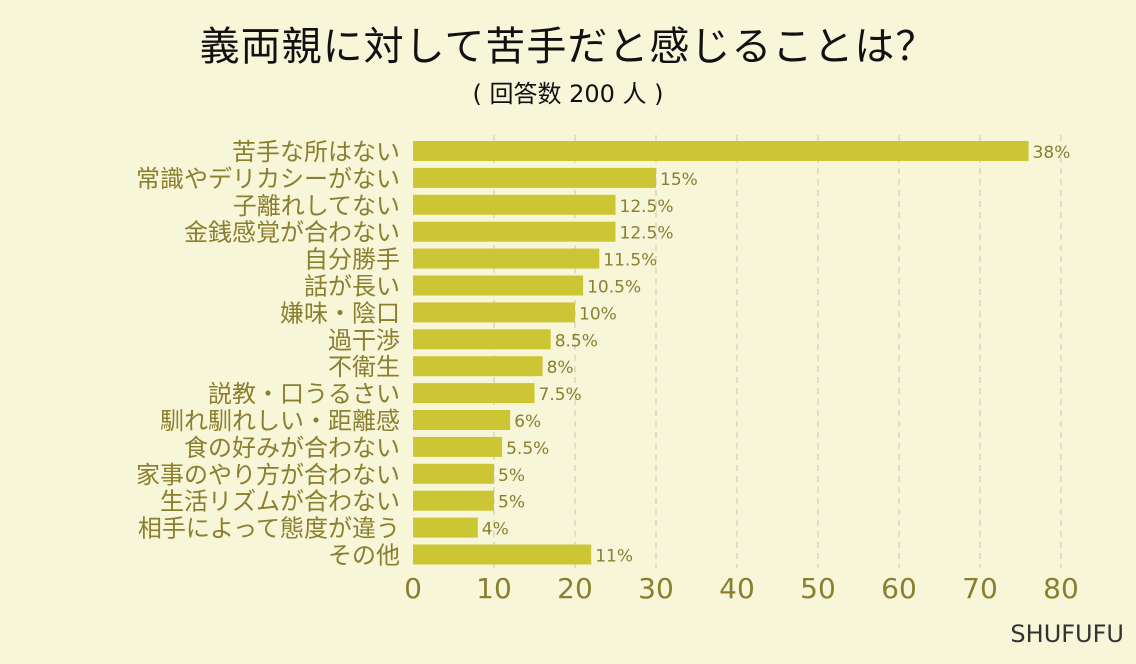  Describe the element at coordinates (527, 422) in the screenshot. I see `data-label: 6%` at that location.